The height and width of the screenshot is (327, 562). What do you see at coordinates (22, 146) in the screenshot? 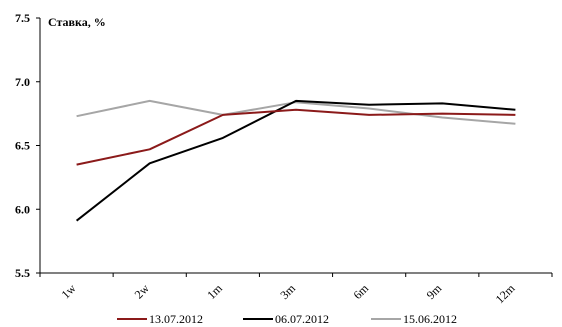
I see `y-tick-label: 6.5` at bounding box center [22, 146].